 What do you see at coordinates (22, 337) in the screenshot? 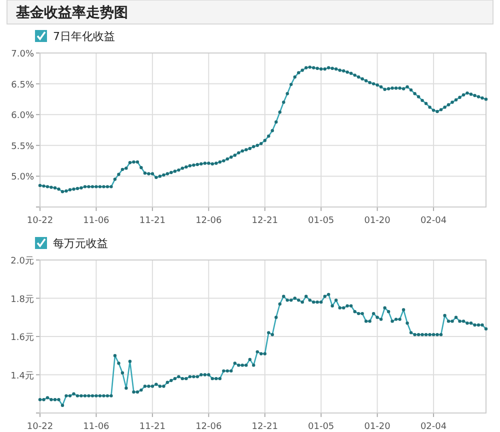
I see `y-tick-label: 1.6元` at bounding box center [22, 337].